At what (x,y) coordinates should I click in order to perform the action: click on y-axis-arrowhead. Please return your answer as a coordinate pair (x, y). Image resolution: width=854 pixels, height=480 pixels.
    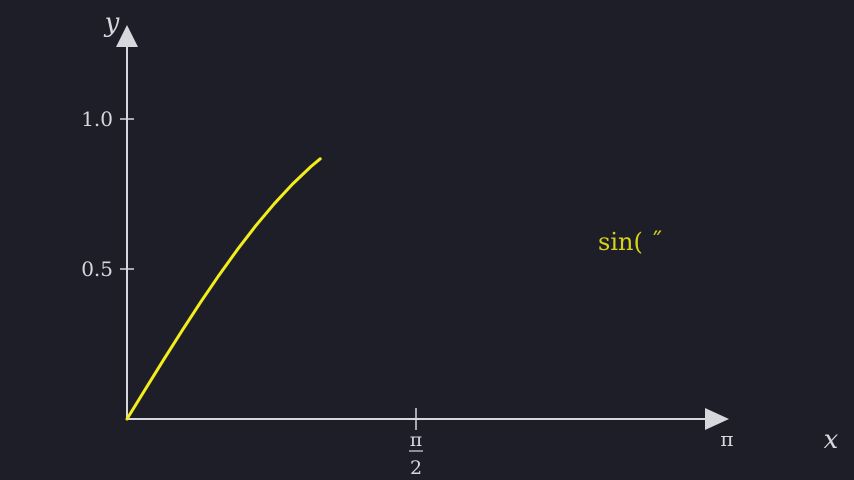
    Looking at the image, I should click on (127, 36).